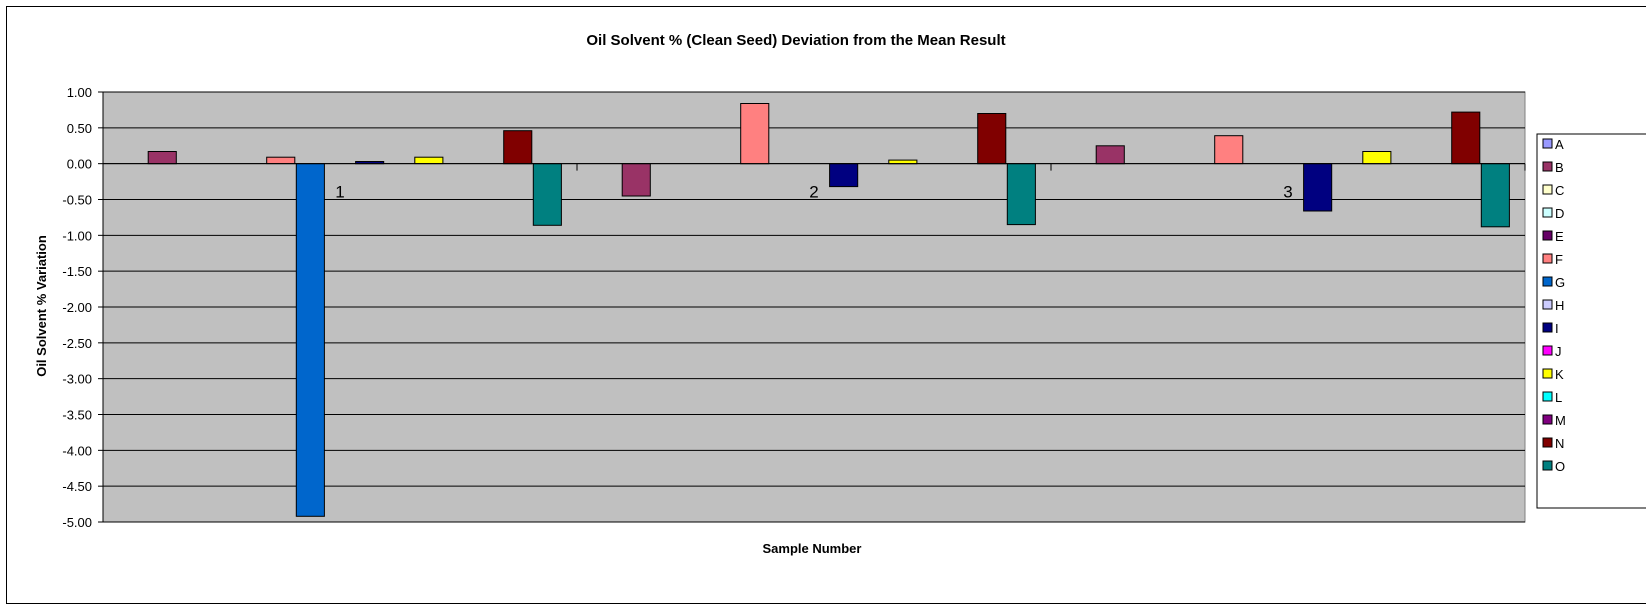  I want to click on legend-swatch-l, so click(1547, 396).